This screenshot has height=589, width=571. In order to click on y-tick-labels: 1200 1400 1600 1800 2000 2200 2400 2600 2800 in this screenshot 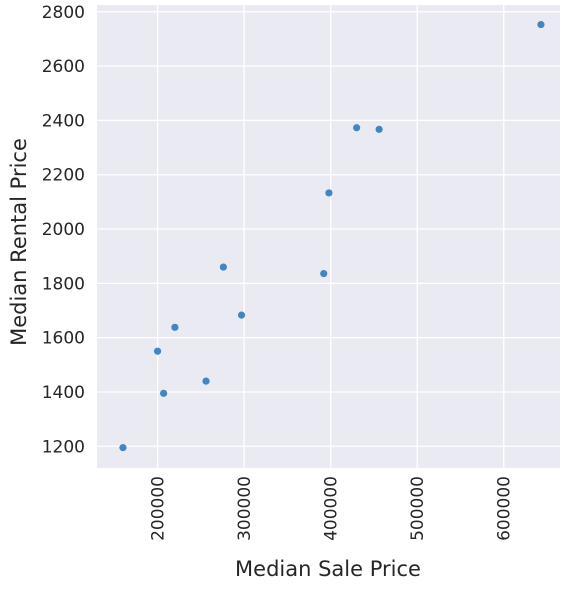, I will do `click(63, 230)`.